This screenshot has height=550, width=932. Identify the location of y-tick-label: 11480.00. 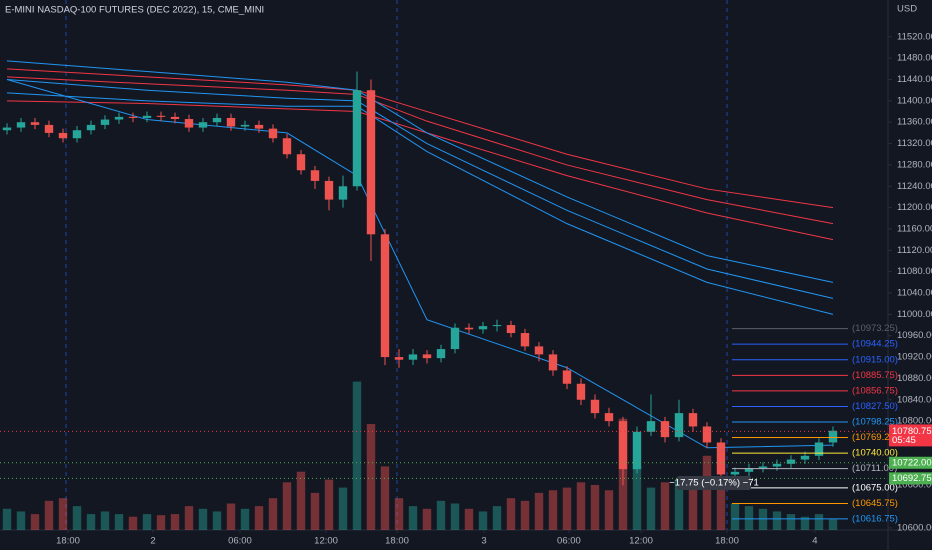
(914, 58).